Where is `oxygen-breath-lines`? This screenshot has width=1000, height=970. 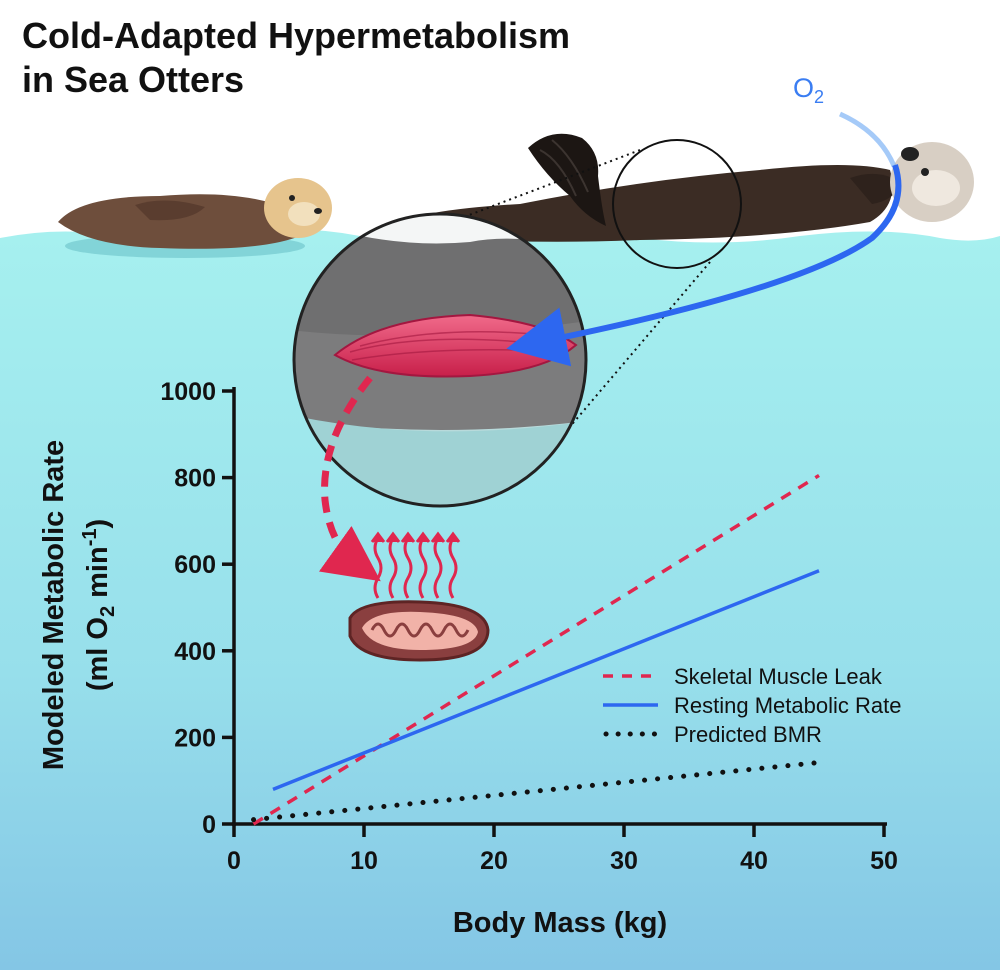 oxygen-breath-lines is located at coordinates (867, 139).